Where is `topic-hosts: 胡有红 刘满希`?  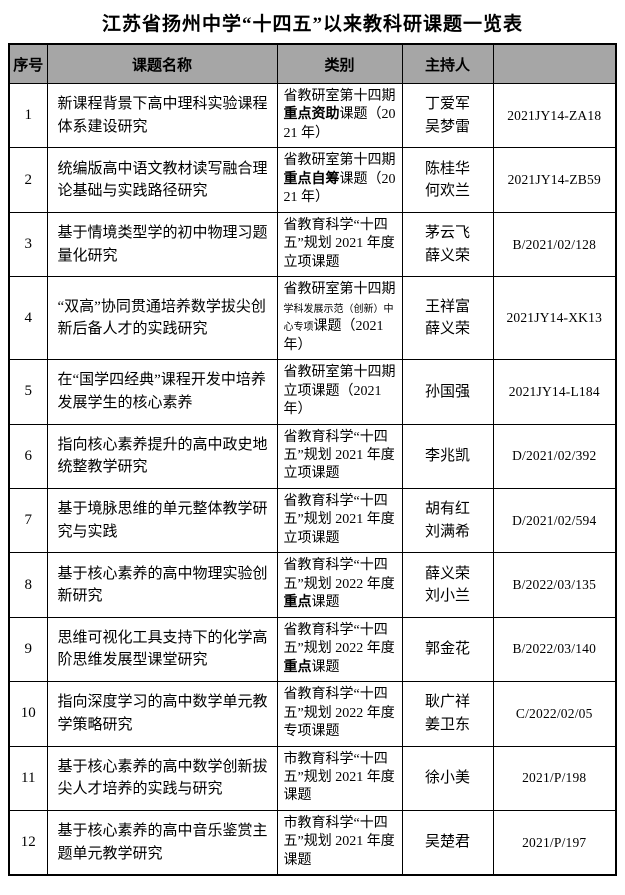 topic-hosts: 胡有红 刘满希 is located at coordinates (447, 520).